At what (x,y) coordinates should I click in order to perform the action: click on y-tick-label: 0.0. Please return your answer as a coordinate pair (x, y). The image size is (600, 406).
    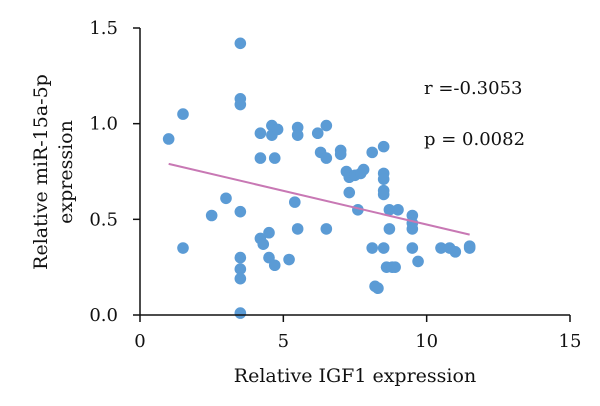
    Looking at the image, I should click on (103, 315).